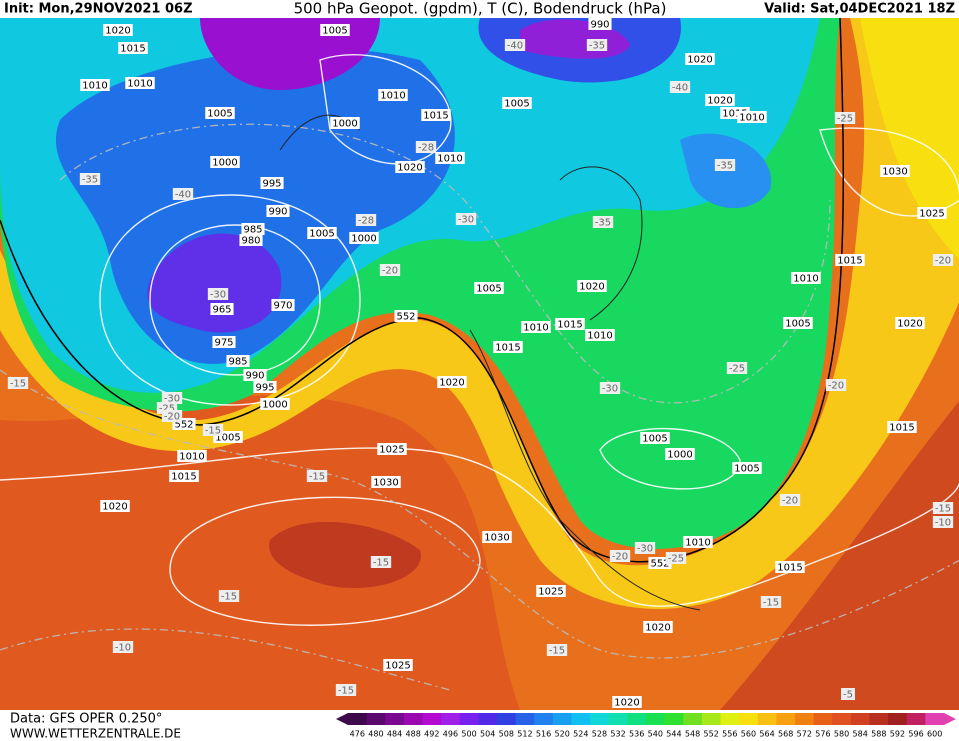 This screenshot has height=741, width=959. What do you see at coordinates (673, 734) in the screenshot?
I see `colorbar-label: 544` at bounding box center [673, 734].